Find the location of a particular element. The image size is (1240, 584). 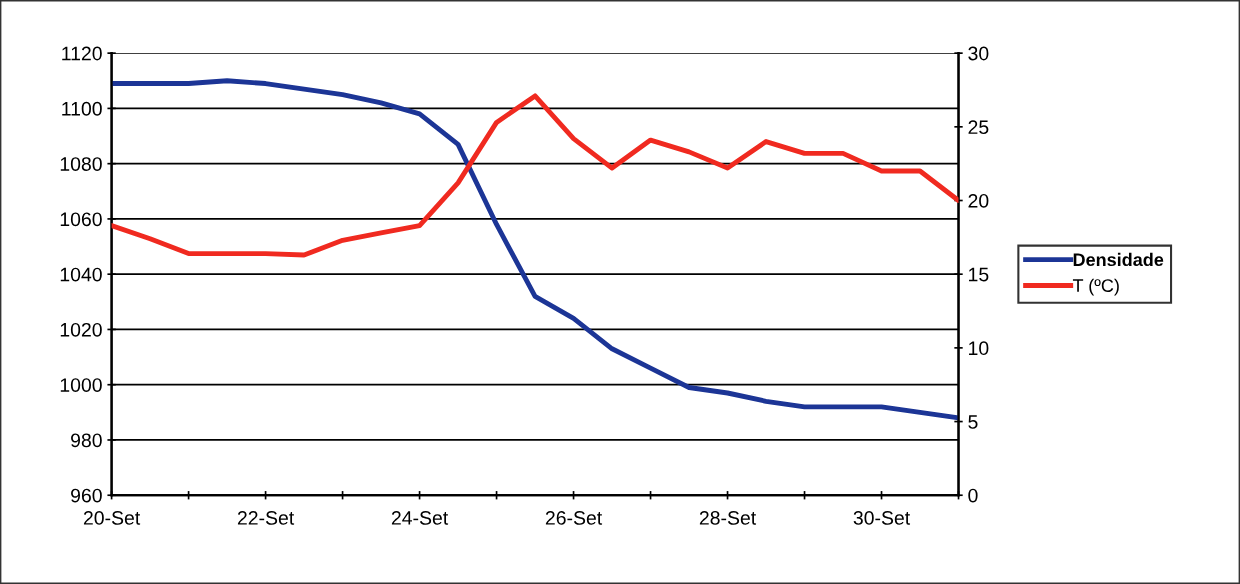

x-tick-label: 26-Set is located at coordinates (574, 518).